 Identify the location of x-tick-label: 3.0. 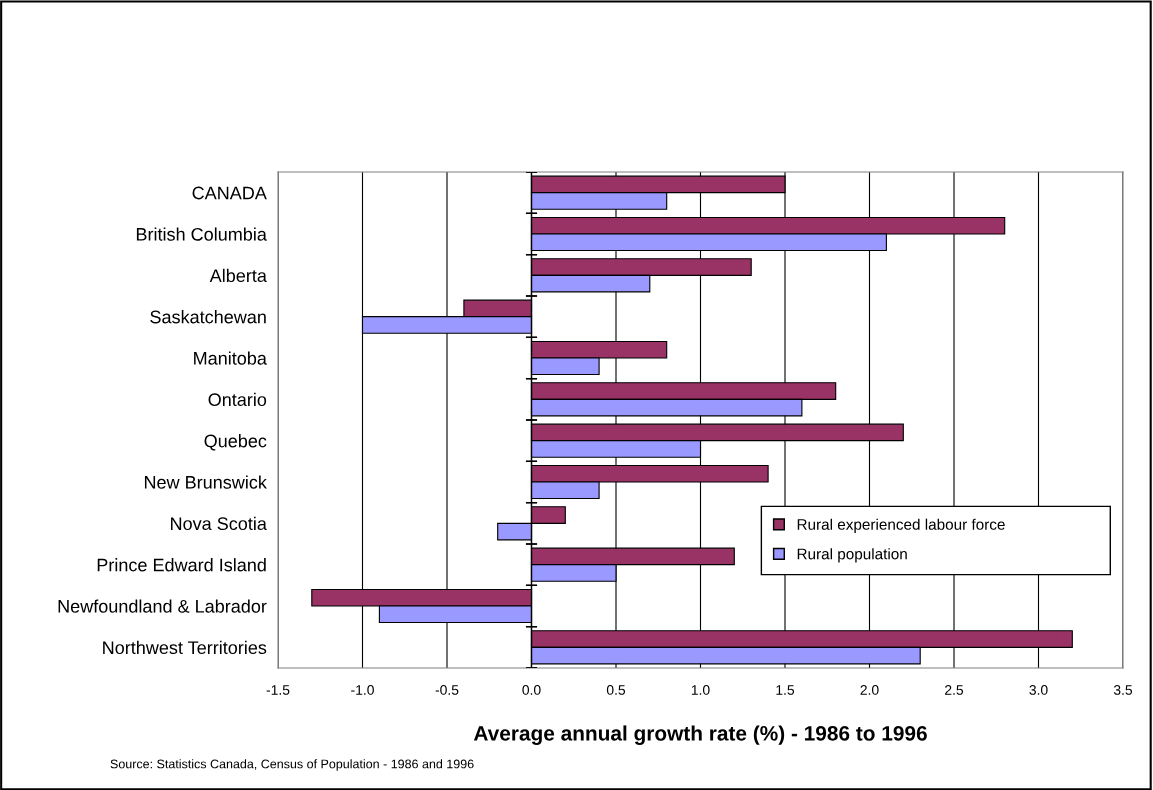
(1038, 690).